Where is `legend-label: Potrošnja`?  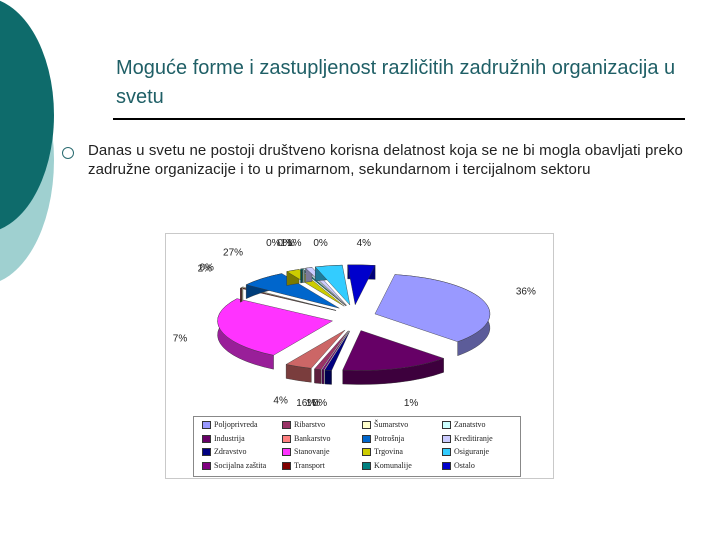
legend-label: Potrošnja is located at coordinates (389, 438).